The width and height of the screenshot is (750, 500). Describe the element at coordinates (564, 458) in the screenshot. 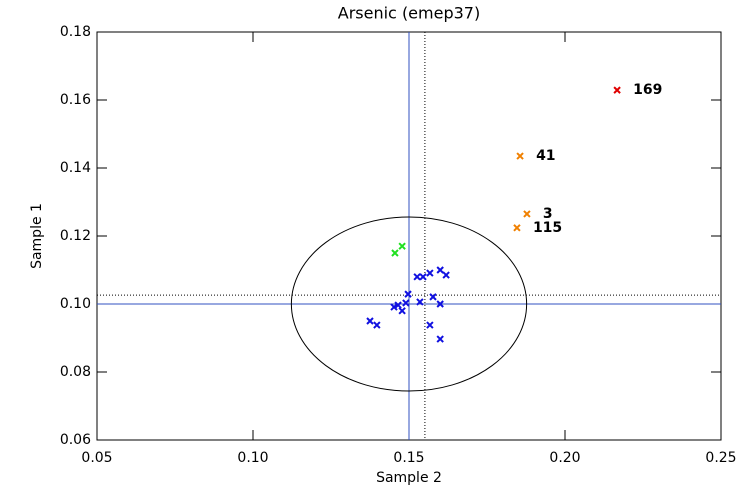

I see `x-tick-label: 0.20` at that location.